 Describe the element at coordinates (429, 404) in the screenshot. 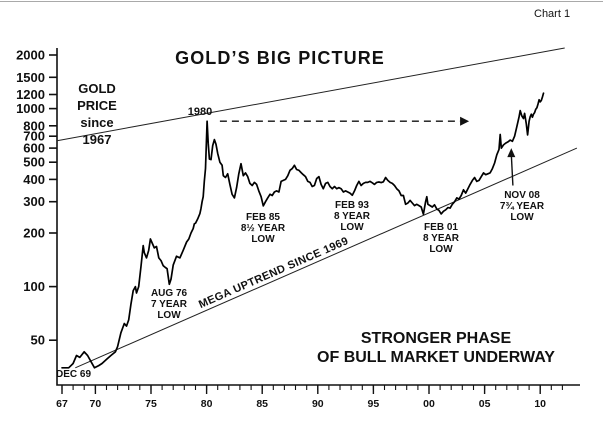

I see `x-axis-tick-label: 00` at that location.